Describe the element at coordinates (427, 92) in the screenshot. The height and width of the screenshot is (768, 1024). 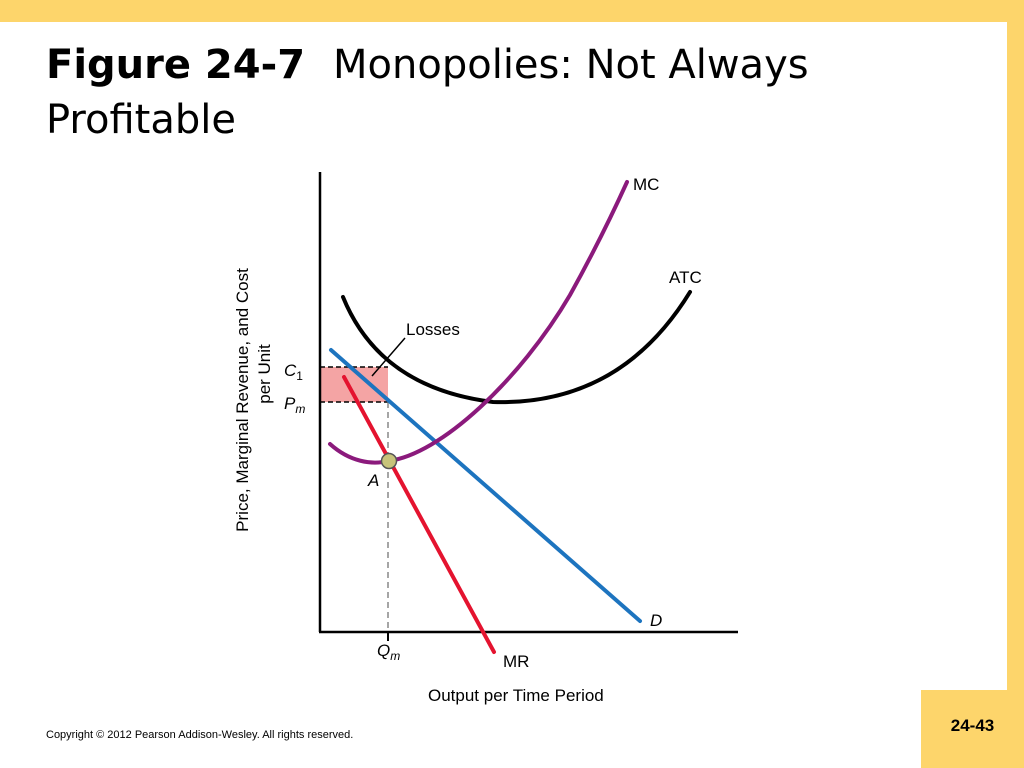
I see `figure-title-text: Monopolies: Not Always Profitable` at that location.